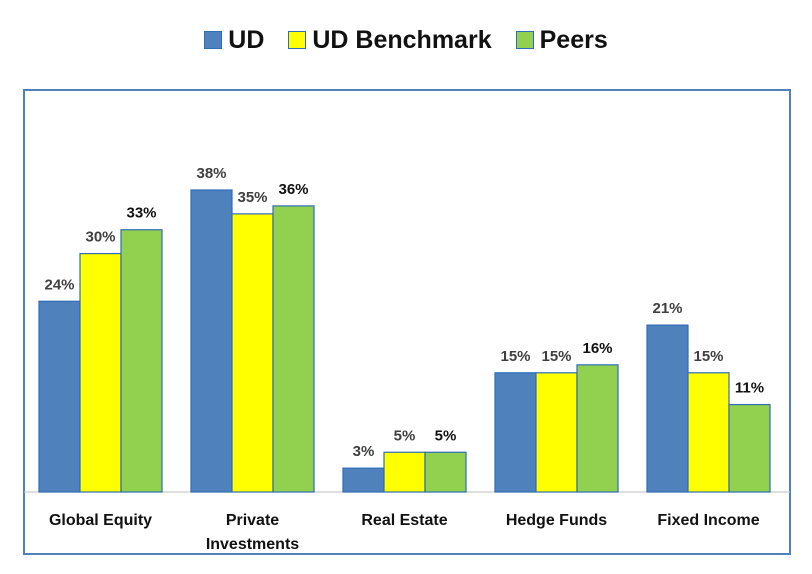 The image size is (812, 574). What do you see at coordinates (252, 197) in the screenshot?
I see `data-label: 35%` at bounding box center [252, 197].